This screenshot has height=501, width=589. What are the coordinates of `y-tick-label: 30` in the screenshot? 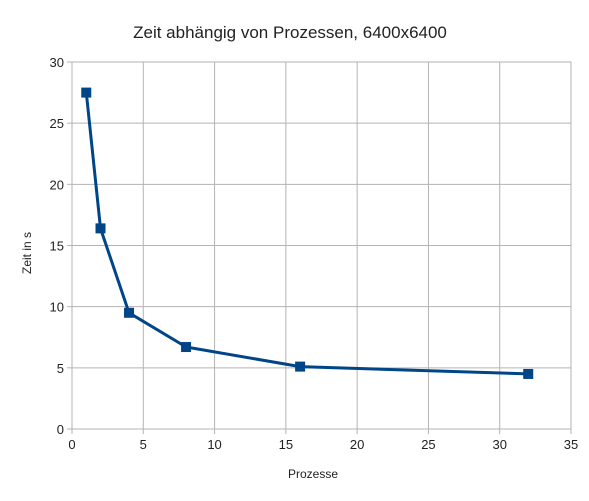 It's located at (57, 62).